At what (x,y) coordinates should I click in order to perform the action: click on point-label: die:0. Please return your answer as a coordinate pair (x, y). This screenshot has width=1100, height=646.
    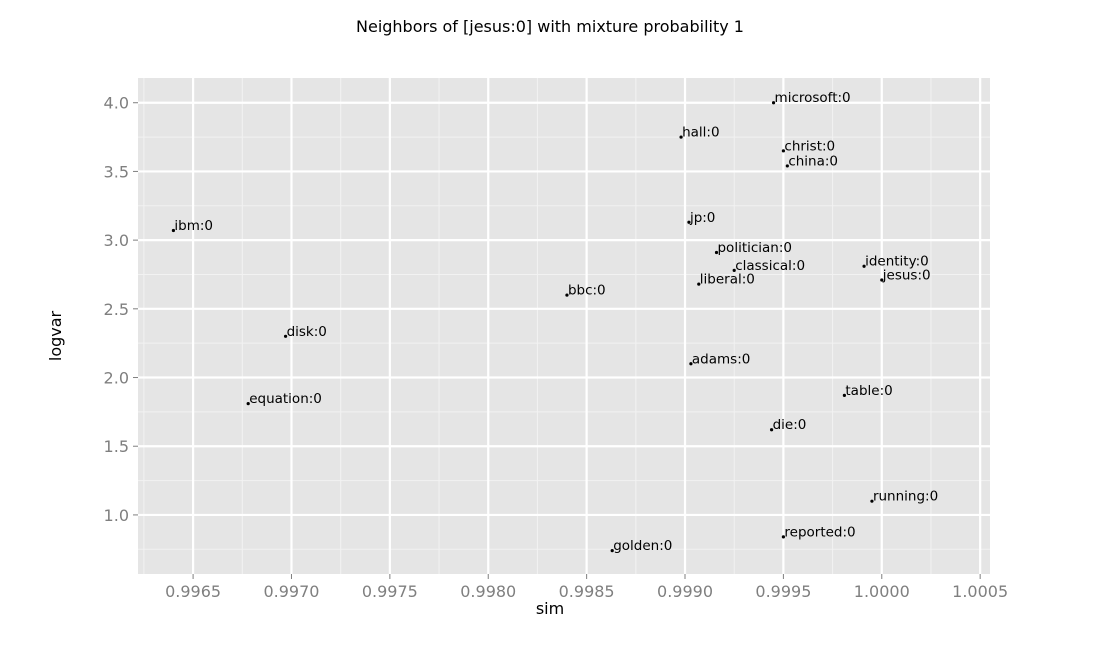
    Looking at the image, I should click on (790, 425).